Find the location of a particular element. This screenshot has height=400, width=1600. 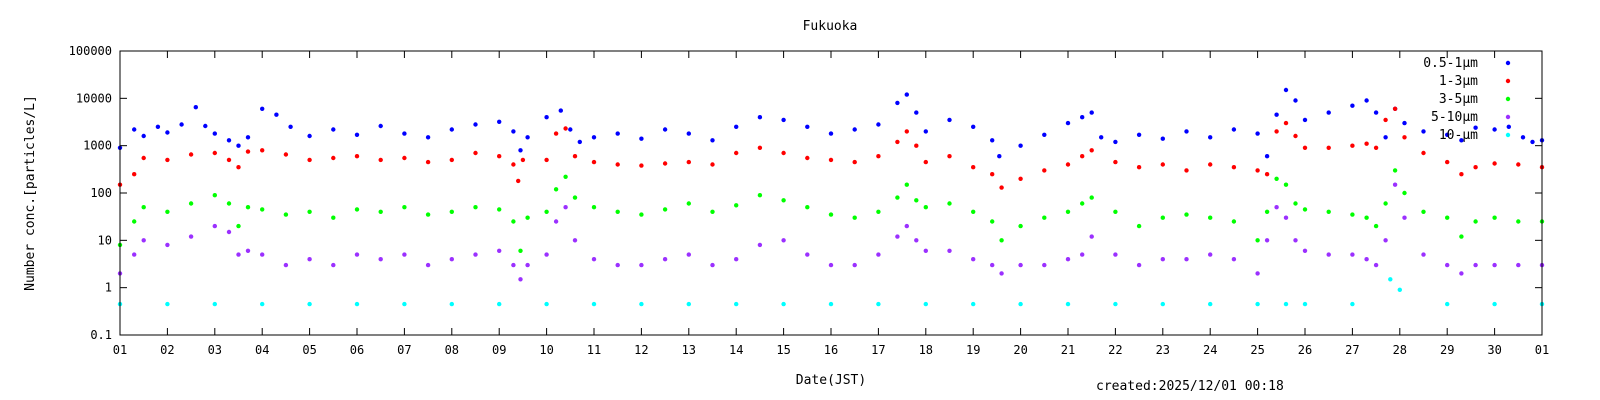

x-tick-label-18: 19 is located at coordinates (973, 350).